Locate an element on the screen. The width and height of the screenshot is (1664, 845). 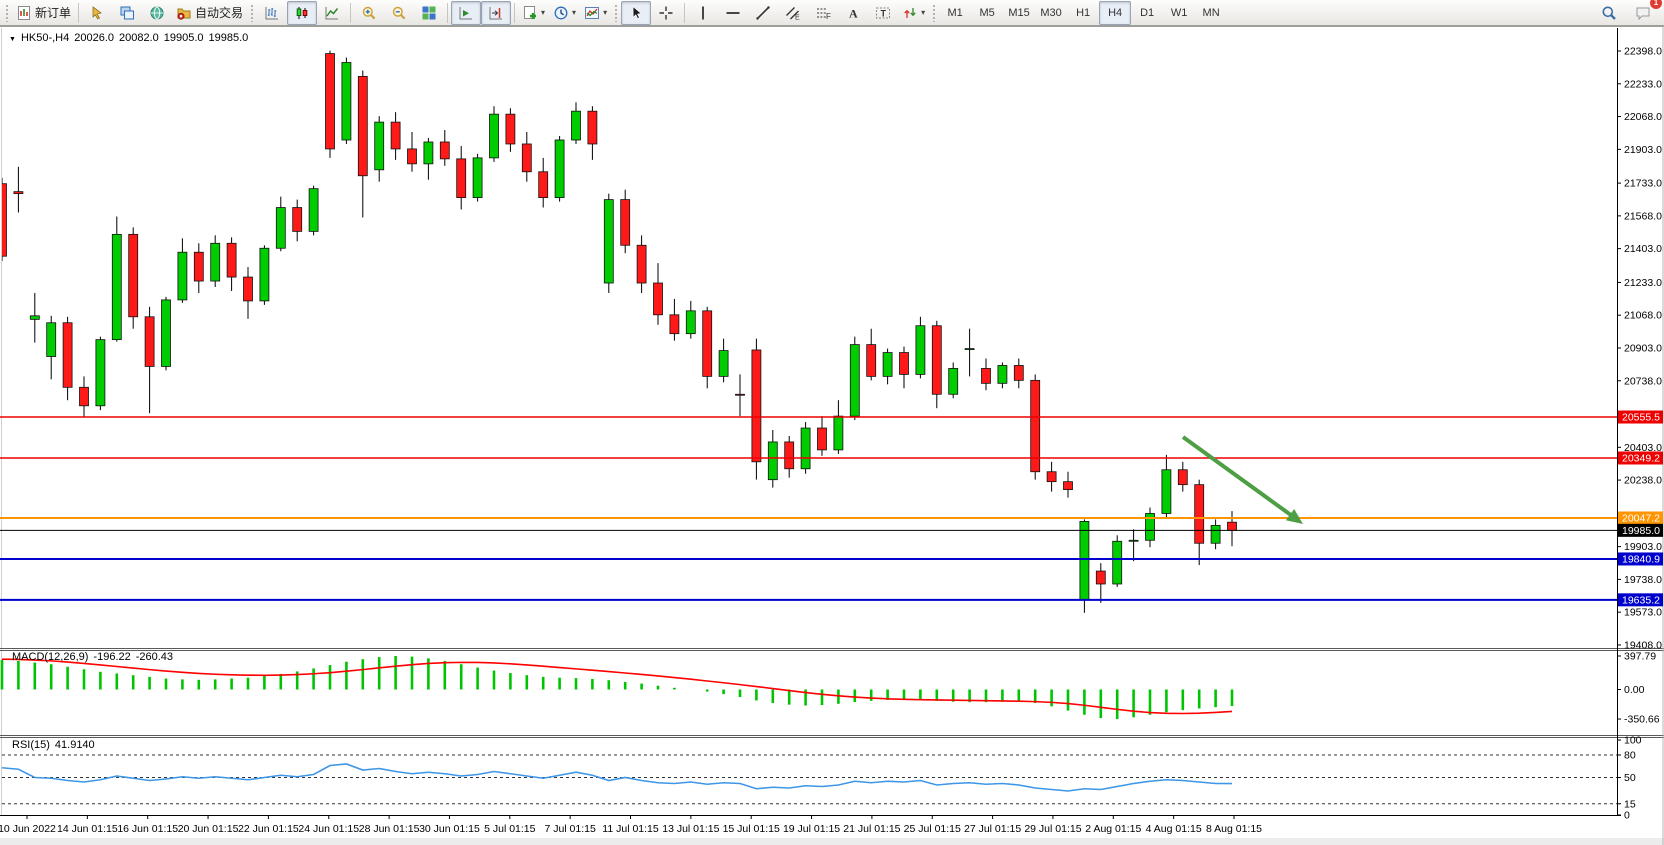
timeframe-m30-button: M30 is located at coordinates (1051, 13).